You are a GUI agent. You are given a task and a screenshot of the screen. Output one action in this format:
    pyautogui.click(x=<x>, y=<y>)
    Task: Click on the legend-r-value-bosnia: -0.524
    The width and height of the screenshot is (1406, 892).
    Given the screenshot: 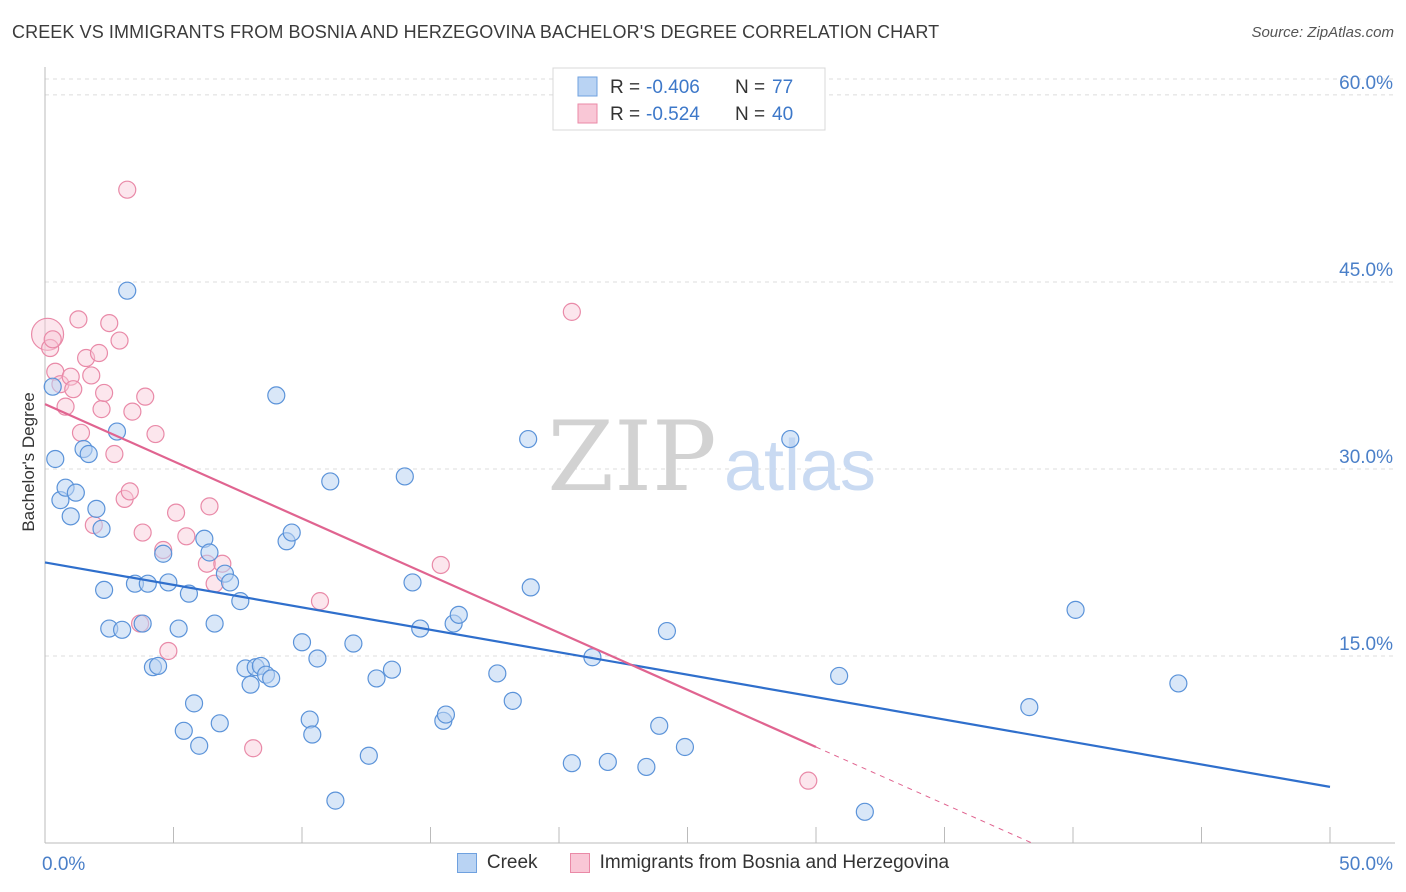 What is the action you would take?
    pyautogui.click(x=673, y=114)
    